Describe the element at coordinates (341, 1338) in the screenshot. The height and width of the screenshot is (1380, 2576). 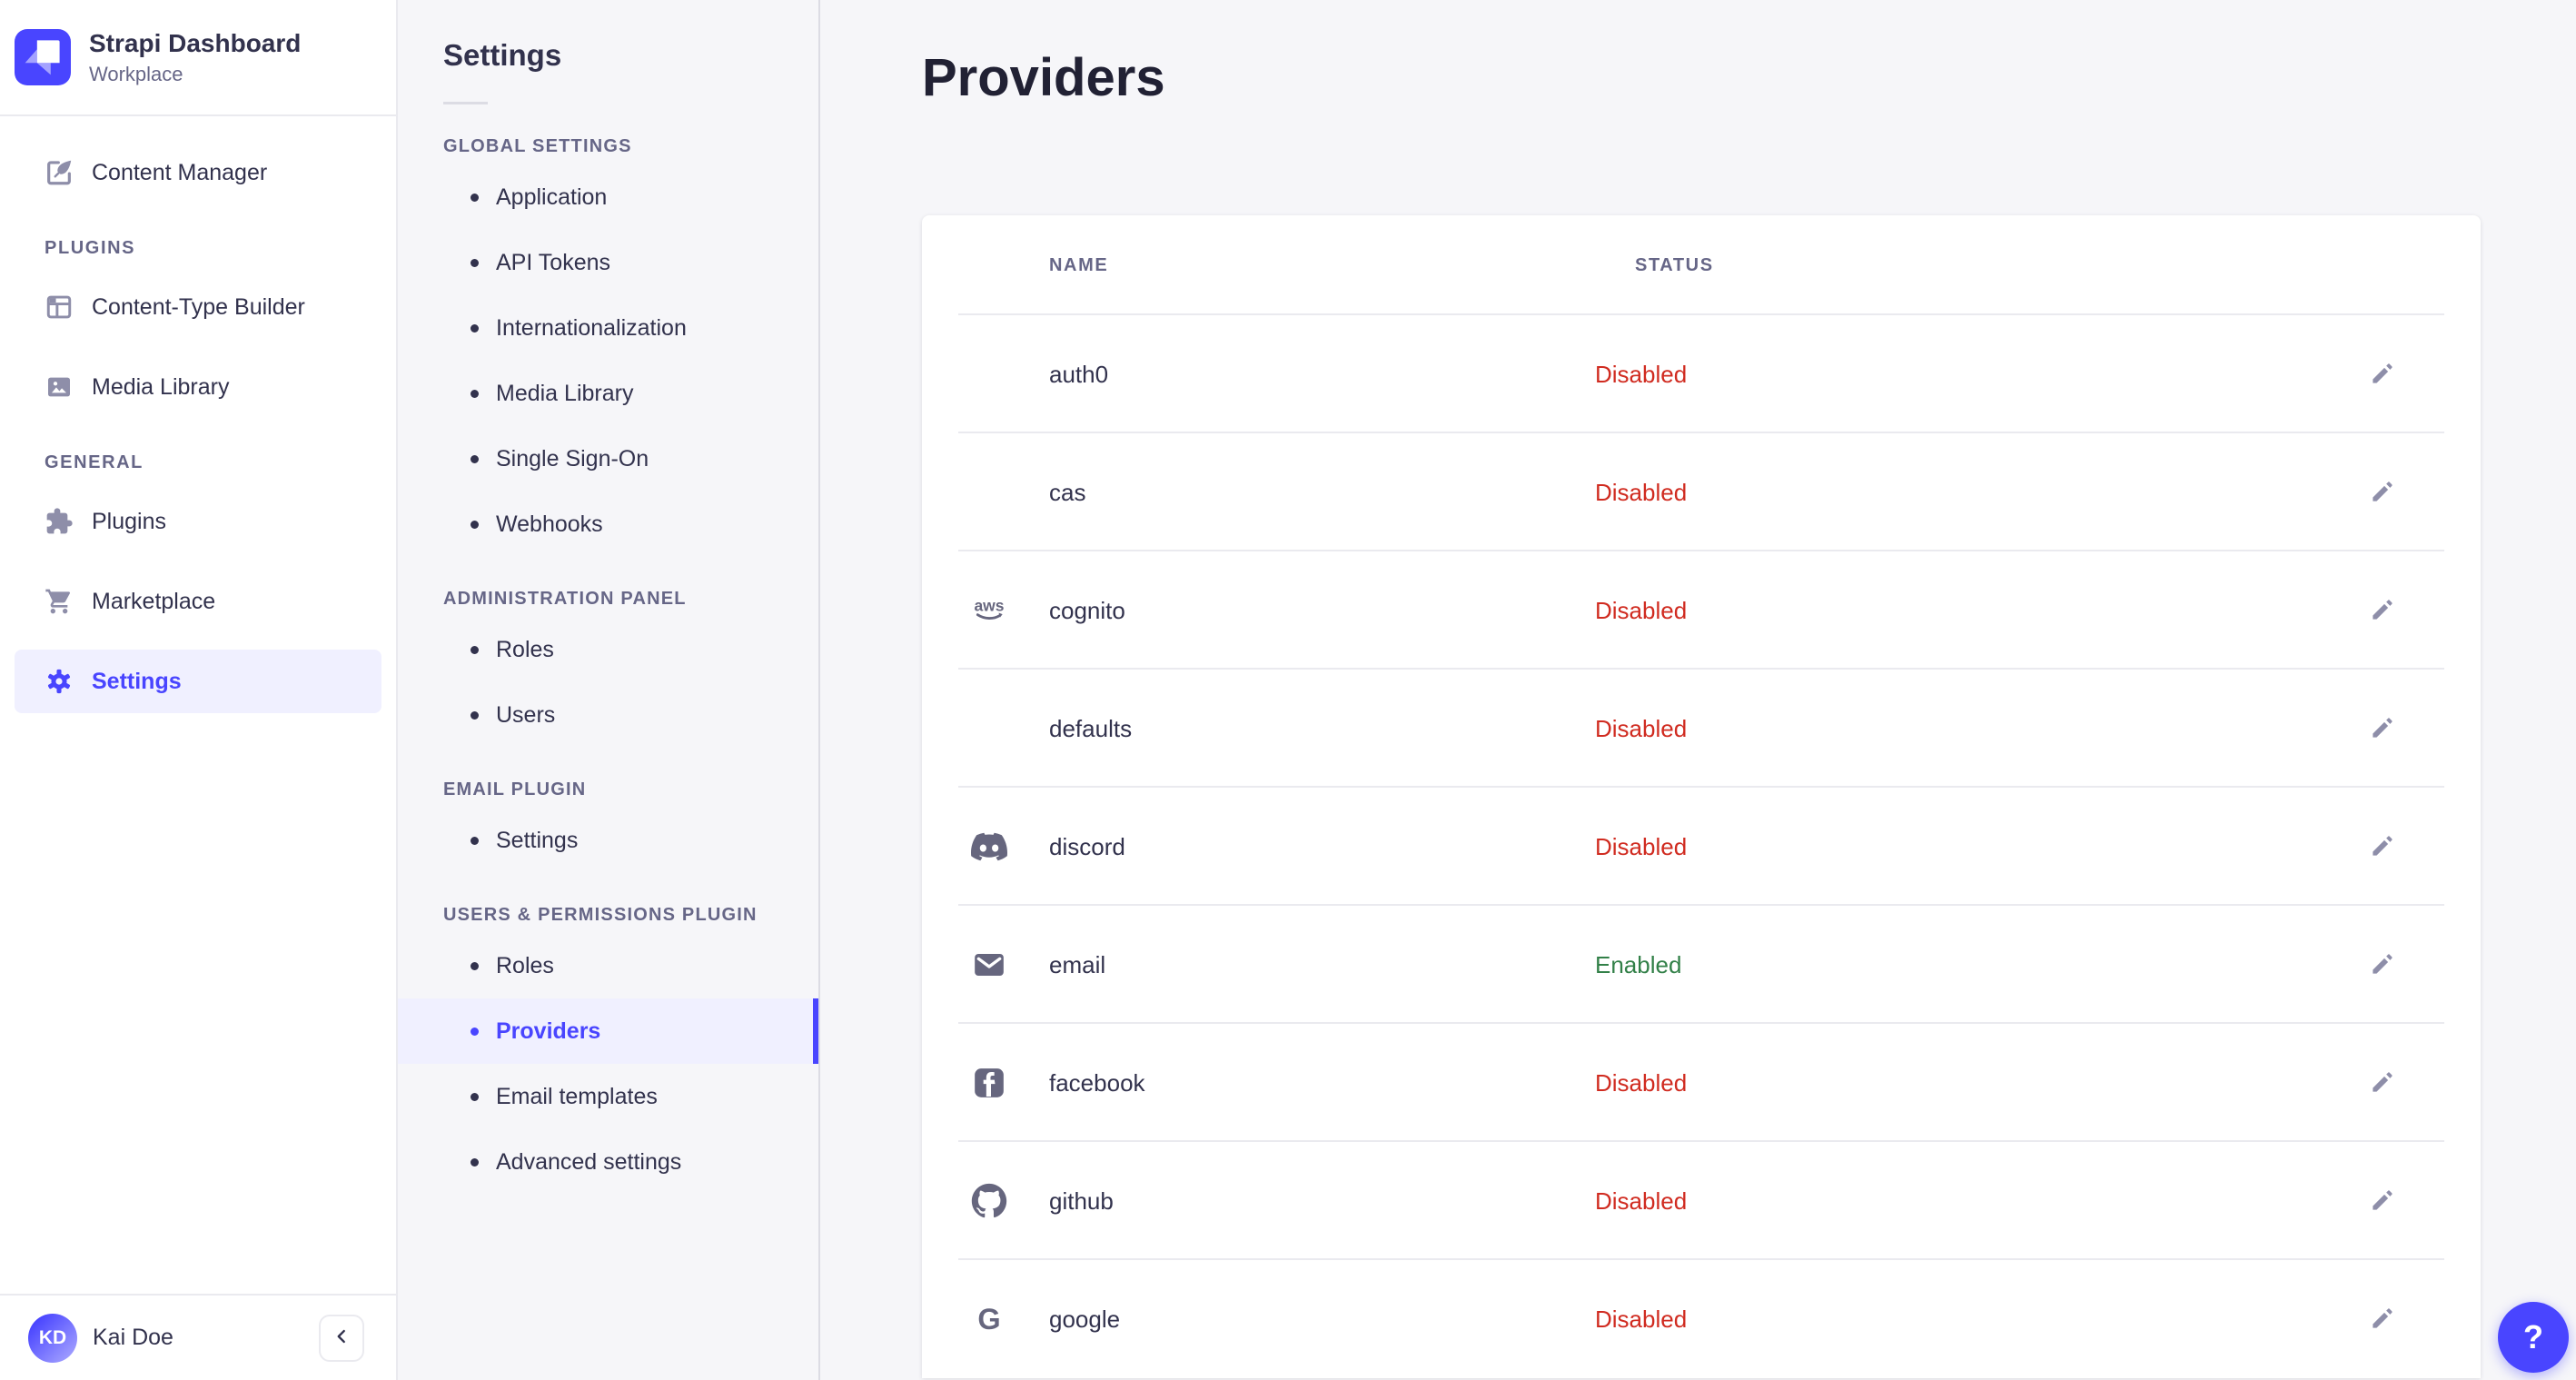
I see `collapse-sidebar-button` at that location.